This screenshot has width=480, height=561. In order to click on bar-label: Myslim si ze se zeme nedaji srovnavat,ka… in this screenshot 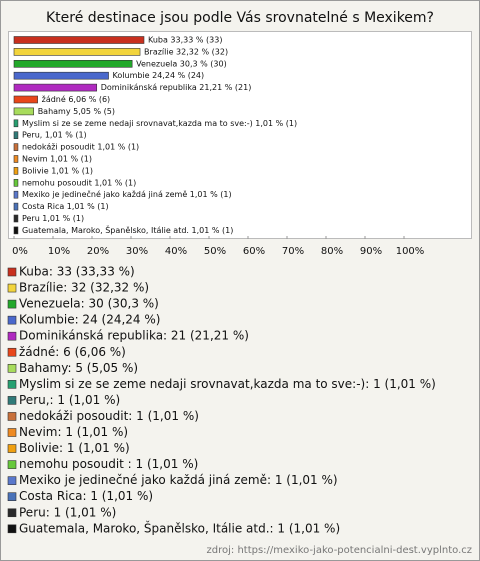, I will do `click(159, 123)`.